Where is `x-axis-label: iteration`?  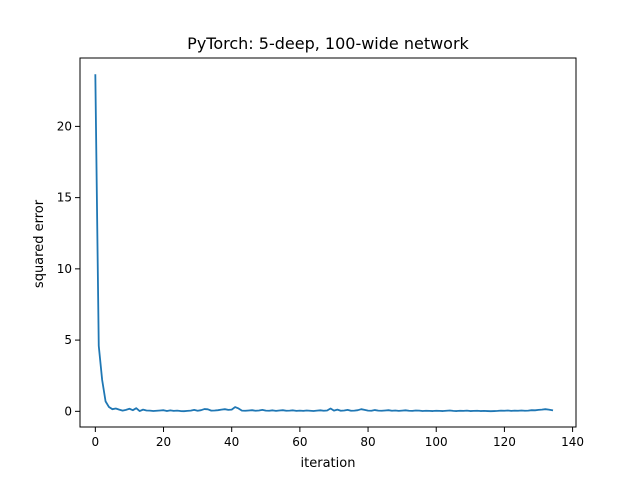 x-axis-label: iteration is located at coordinates (328, 463).